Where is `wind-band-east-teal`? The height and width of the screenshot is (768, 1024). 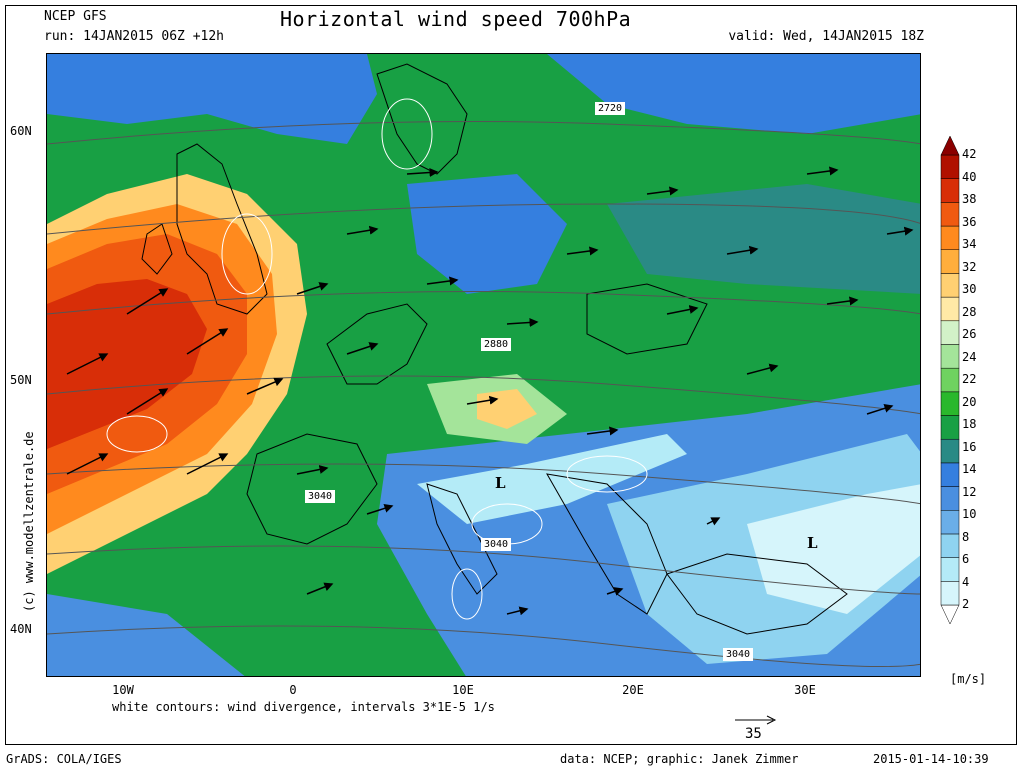 wind-band-east-teal is located at coordinates (763, 239).